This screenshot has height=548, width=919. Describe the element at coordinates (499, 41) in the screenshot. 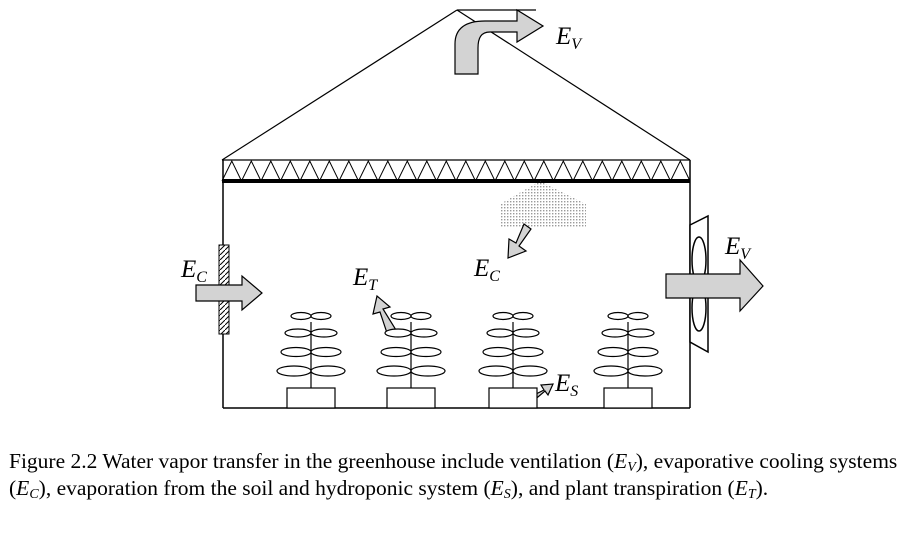

I see `ventilation-arrow-roof` at that location.